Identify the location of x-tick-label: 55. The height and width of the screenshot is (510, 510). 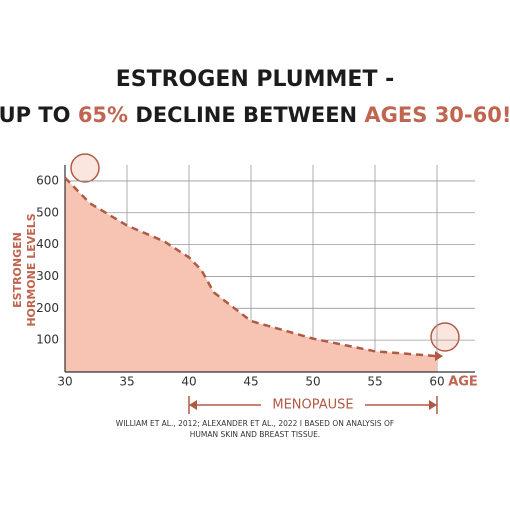
(374, 382).